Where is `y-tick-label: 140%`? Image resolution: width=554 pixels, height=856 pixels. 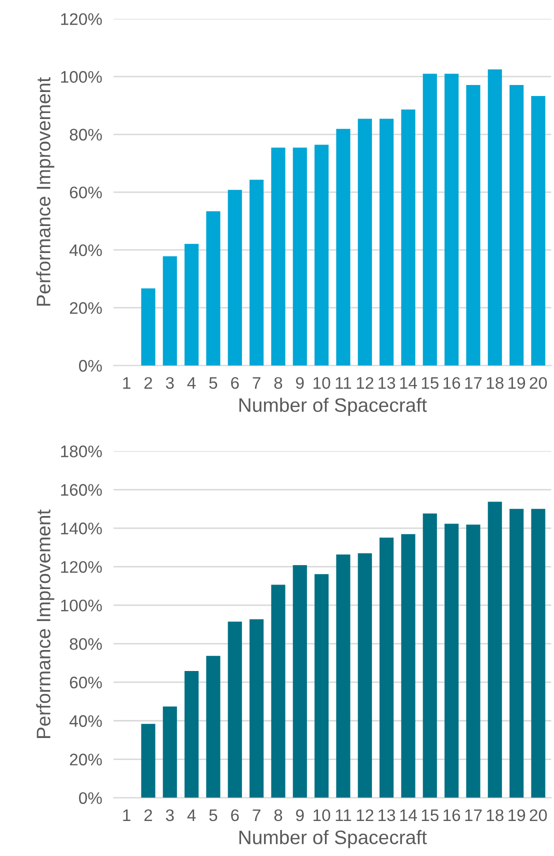 y-tick-label: 140% is located at coordinates (81, 528).